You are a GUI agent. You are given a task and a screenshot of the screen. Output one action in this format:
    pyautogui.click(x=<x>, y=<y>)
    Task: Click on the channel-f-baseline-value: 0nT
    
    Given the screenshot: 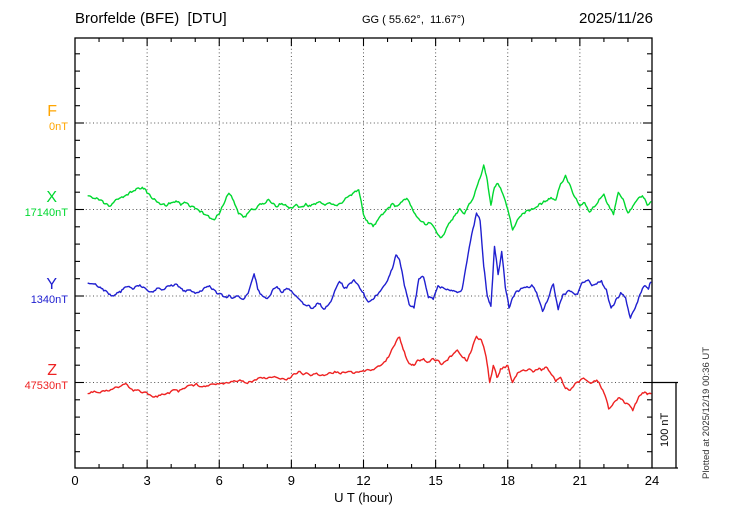 What is the action you would take?
    pyautogui.click(x=58, y=127)
    